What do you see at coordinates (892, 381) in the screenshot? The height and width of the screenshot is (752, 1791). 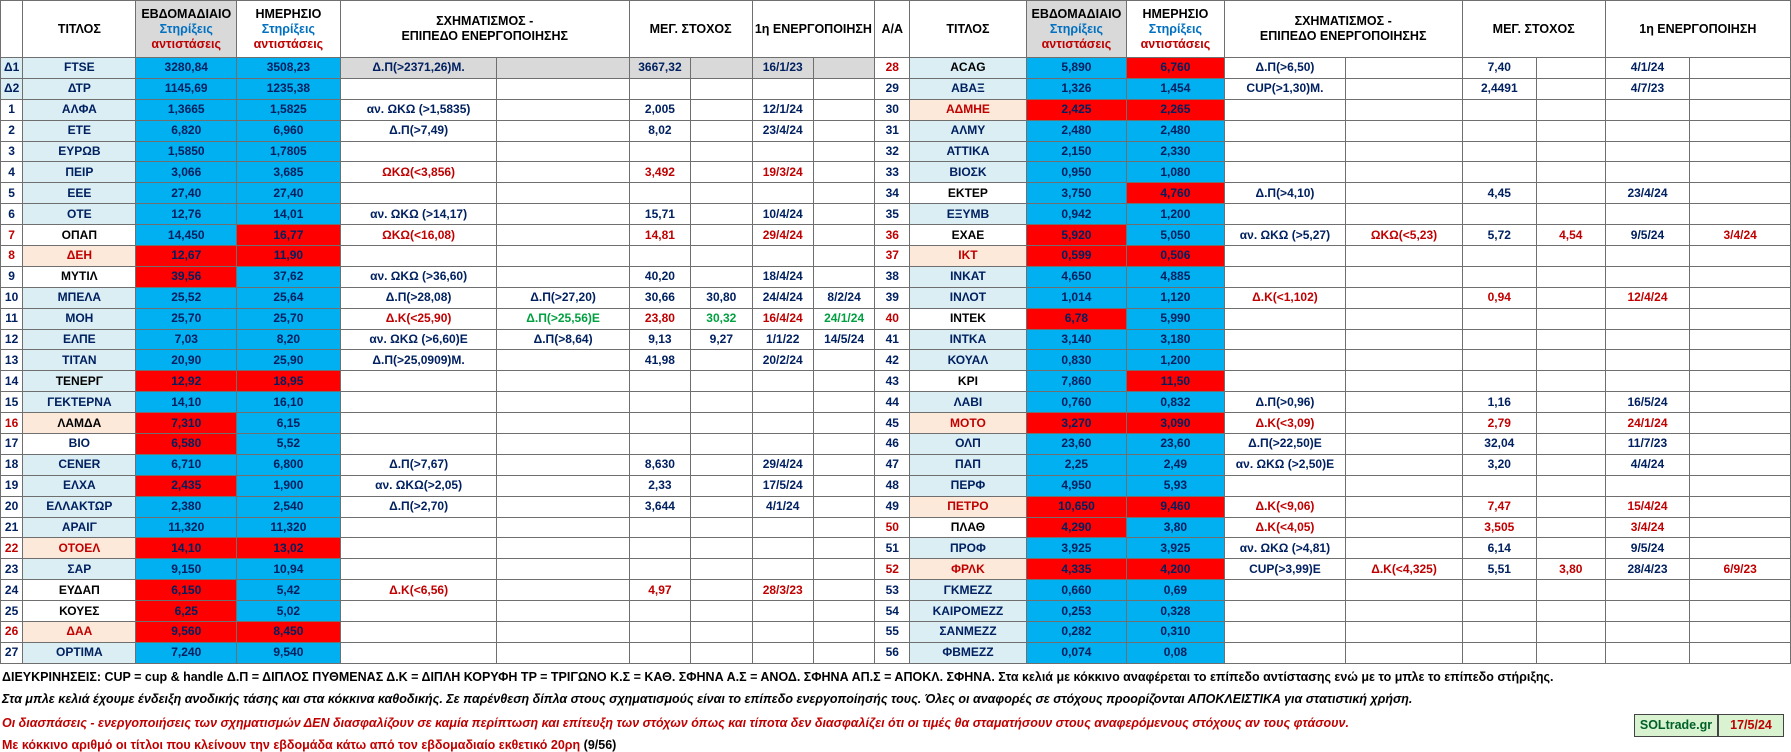 I see `row-number: 43` at bounding box center [892, 381].